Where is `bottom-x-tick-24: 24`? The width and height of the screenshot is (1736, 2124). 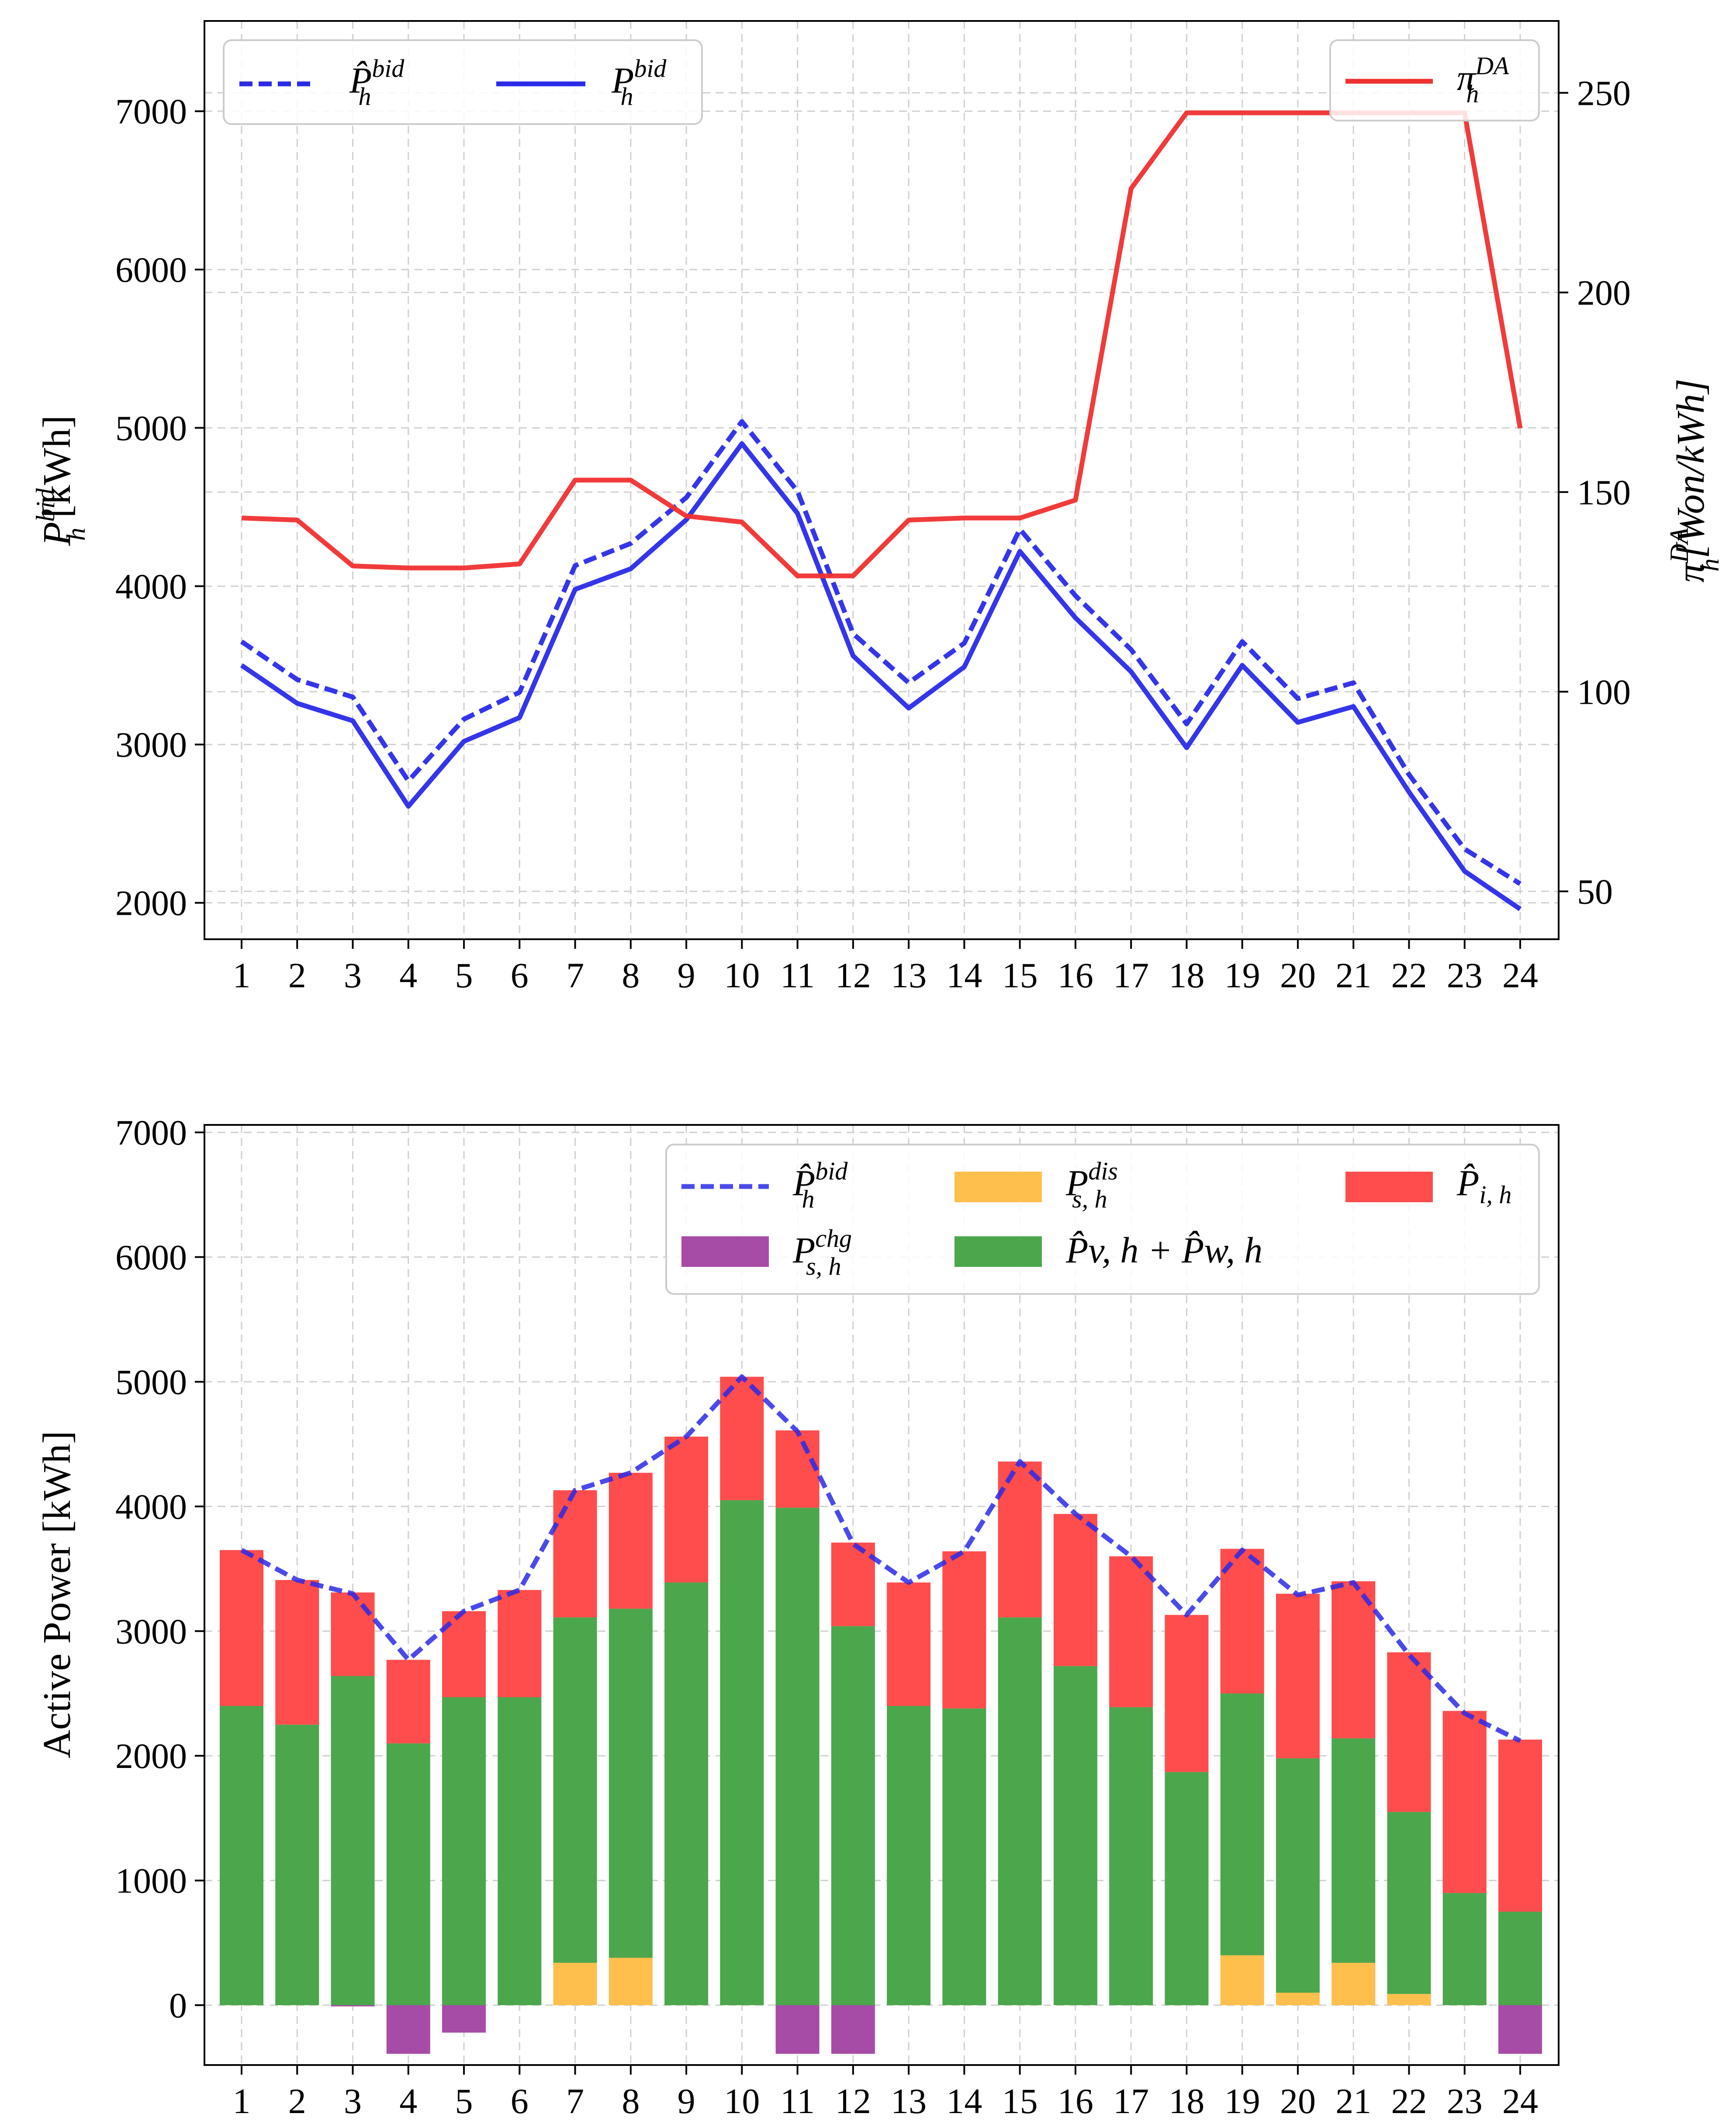 bottom-x-tick-24: 24 is located at coordinates (1520, 2101).